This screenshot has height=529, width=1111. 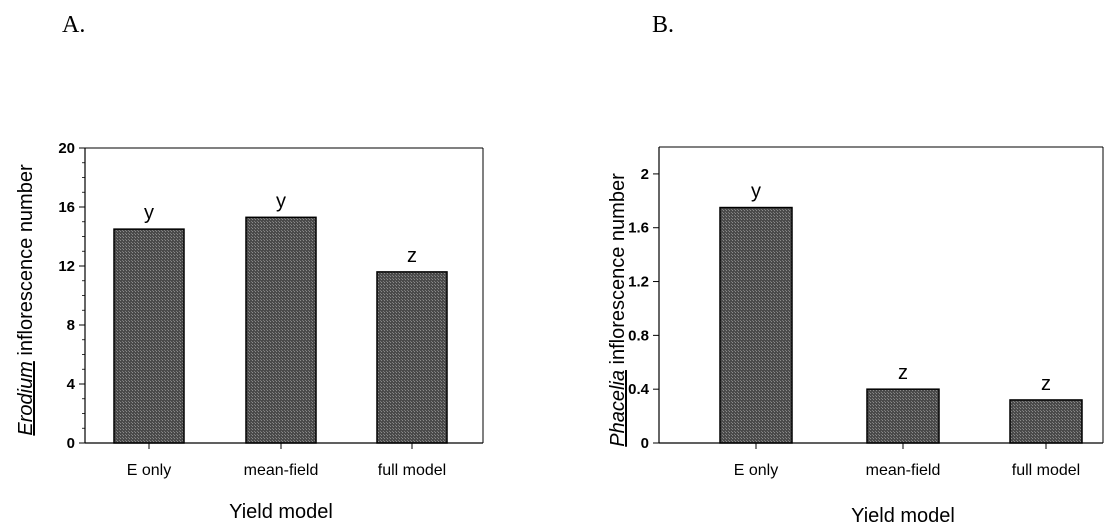 I want to click on panel-label-a: A., so click(x=74, y=25).